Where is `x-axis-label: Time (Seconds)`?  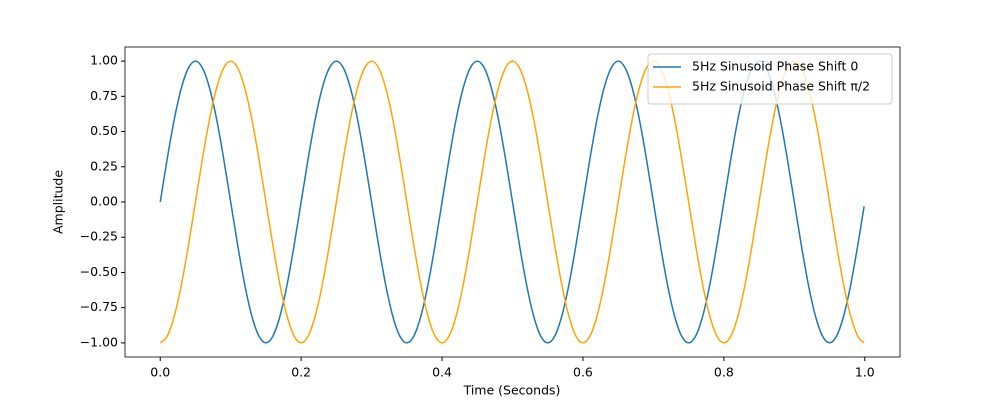
x-axis-label: Time (Seconds) is located at coordinates (512, 390).